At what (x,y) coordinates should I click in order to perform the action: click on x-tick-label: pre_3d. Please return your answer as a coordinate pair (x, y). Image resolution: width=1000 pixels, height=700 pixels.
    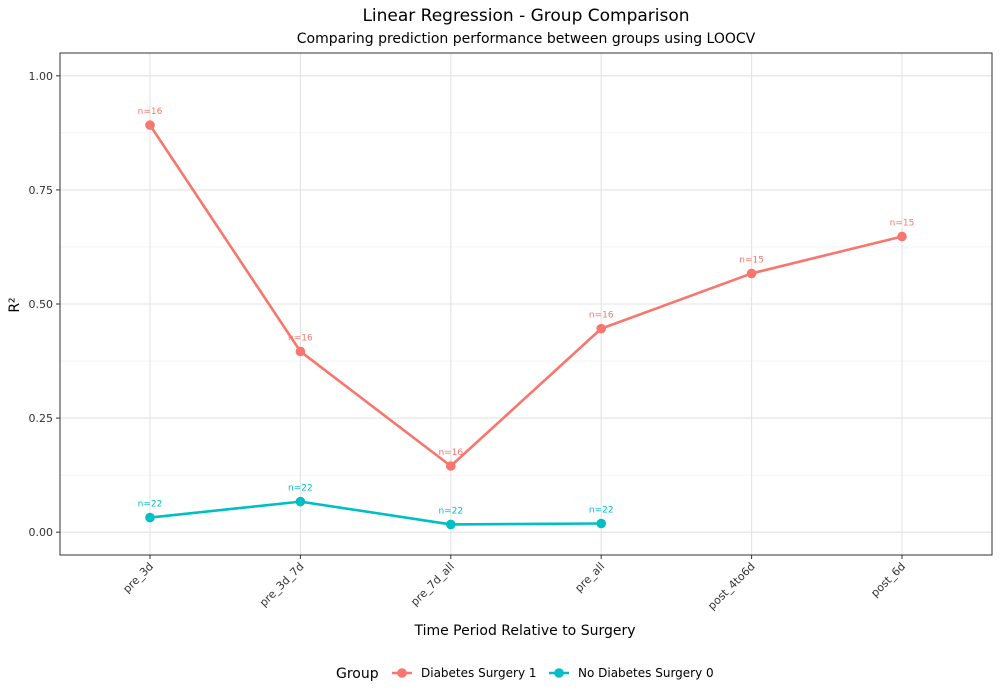
    Looking at the image, I should click on (138, 578).